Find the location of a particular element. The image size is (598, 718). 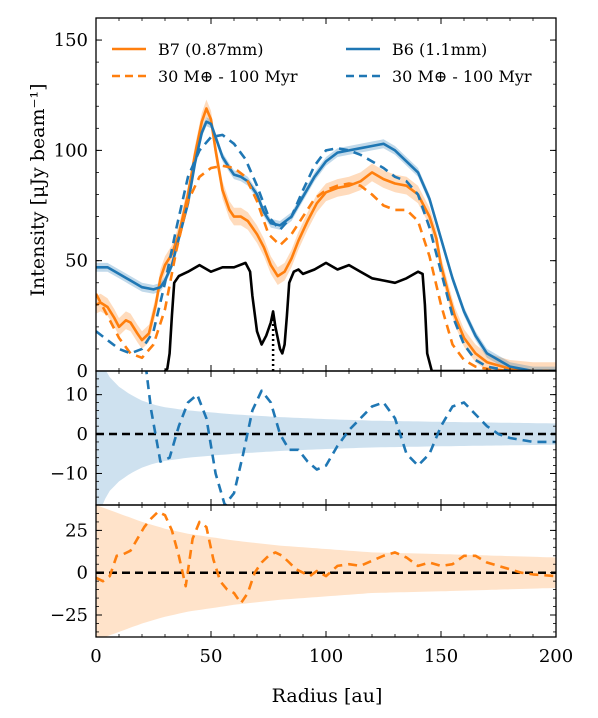

x-tick-label: 0 is located at coordinates (95, 656).